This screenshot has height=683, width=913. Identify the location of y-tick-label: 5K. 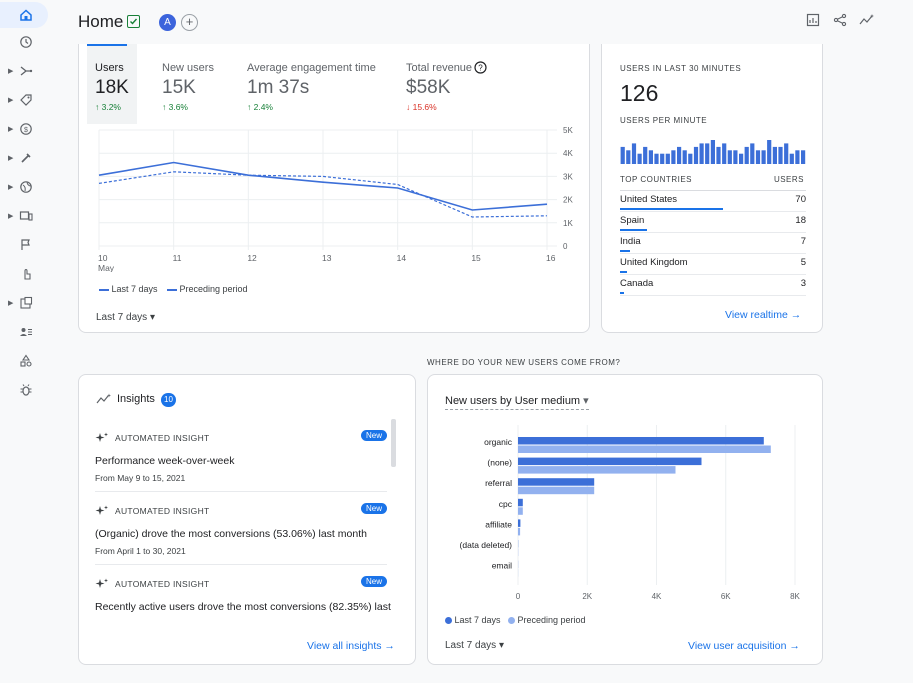
(568, 130).